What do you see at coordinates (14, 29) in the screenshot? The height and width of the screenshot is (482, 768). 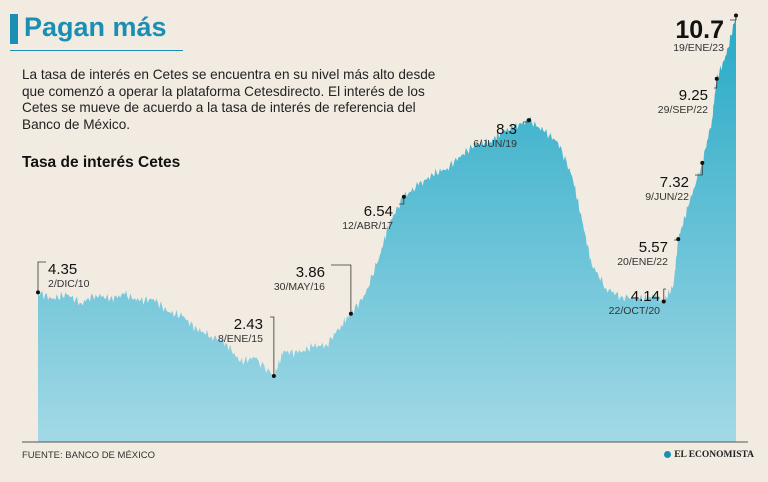 I see `title-accent-bar` at bounding box center [14, 29].